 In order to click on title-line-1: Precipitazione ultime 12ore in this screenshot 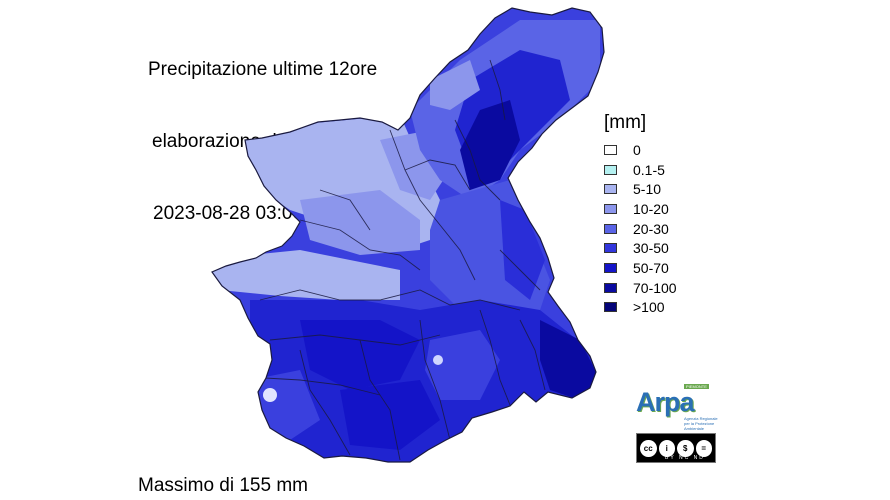, I will do `click(263, 69)`.